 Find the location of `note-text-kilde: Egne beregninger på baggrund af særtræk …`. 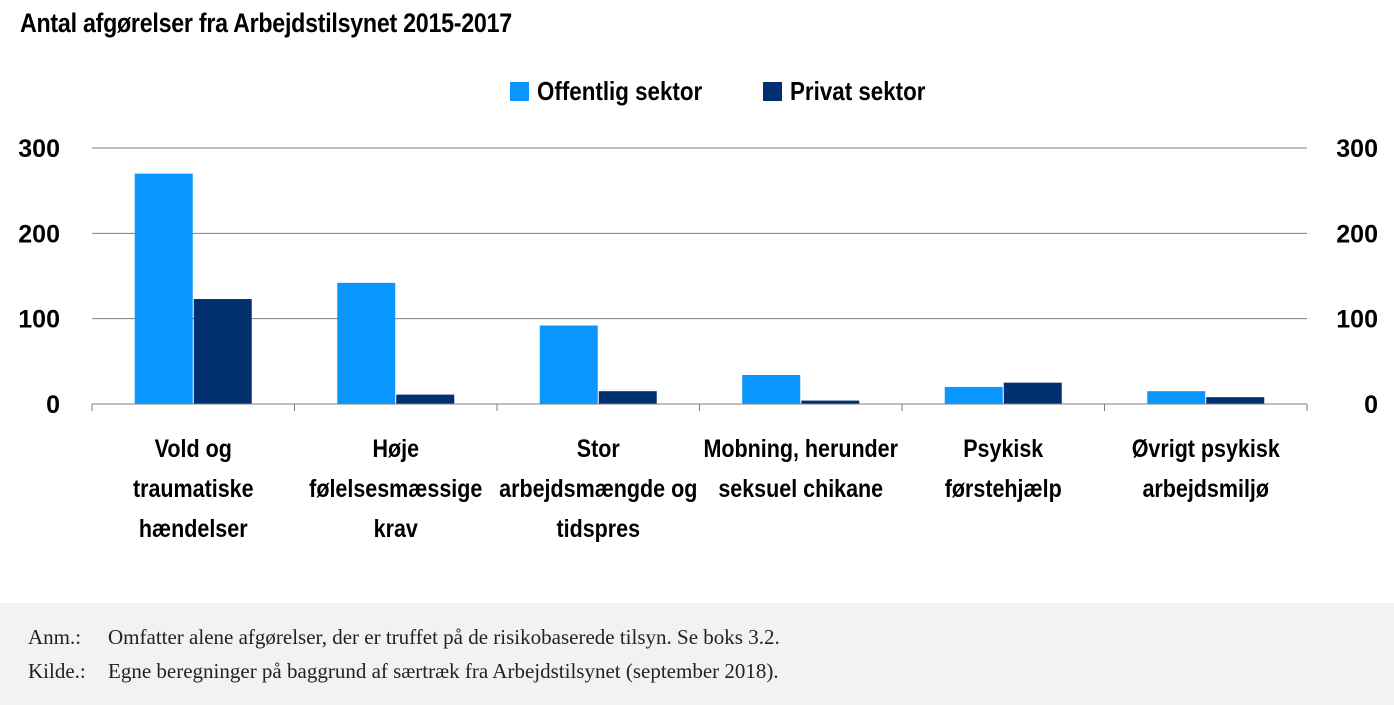

note-text-kilde: Egne beregninger på baggrund af særtræk … is located at coordinates (443, 671).